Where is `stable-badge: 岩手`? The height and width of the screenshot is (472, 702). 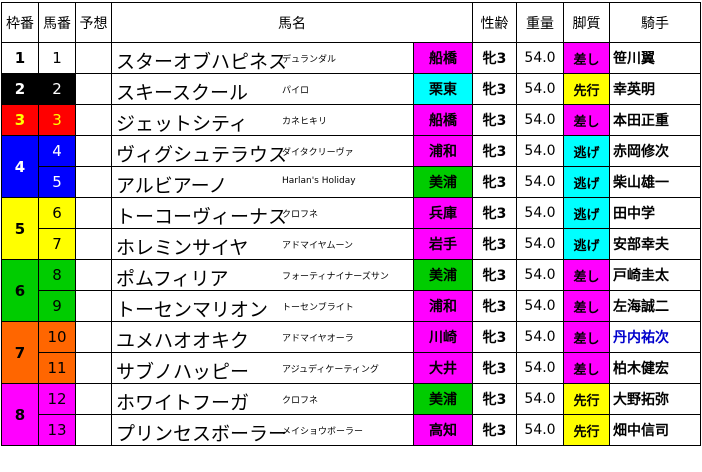
stable-badge: 岩手 is located at coordinates (443, 244).